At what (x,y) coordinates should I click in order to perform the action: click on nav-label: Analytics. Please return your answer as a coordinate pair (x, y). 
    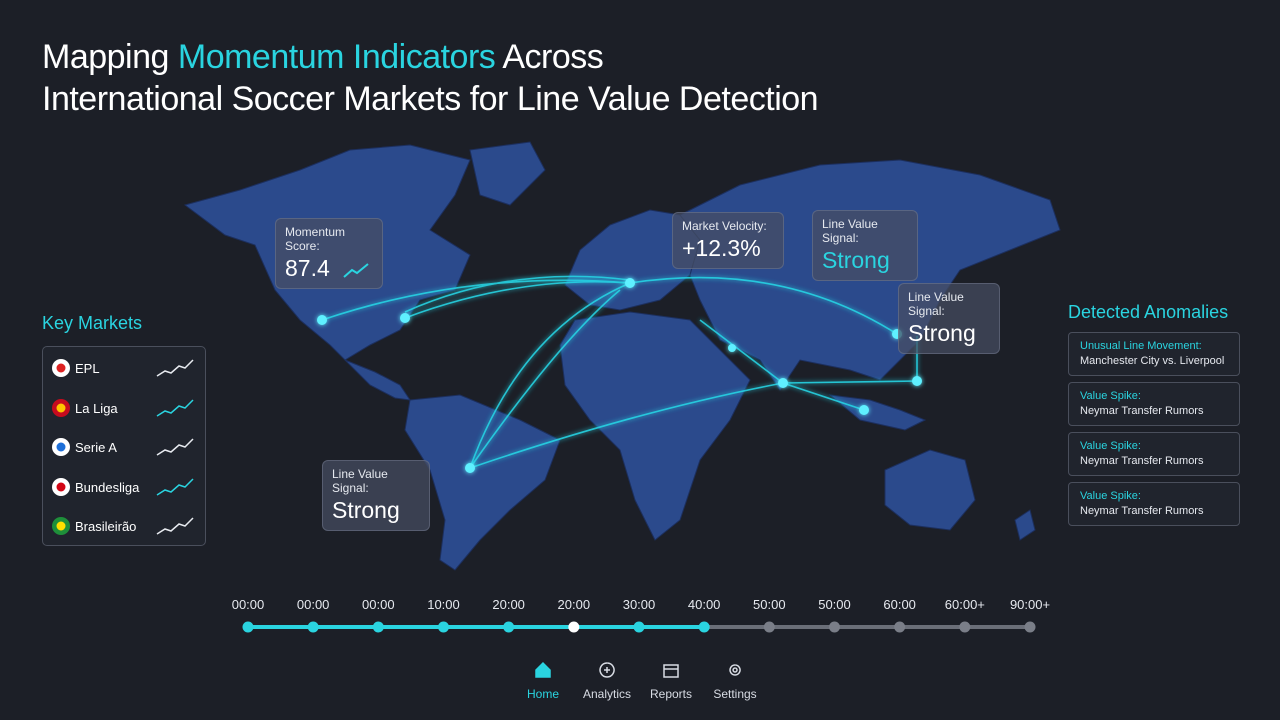
    Looking at the image, I should click on (607, 694).